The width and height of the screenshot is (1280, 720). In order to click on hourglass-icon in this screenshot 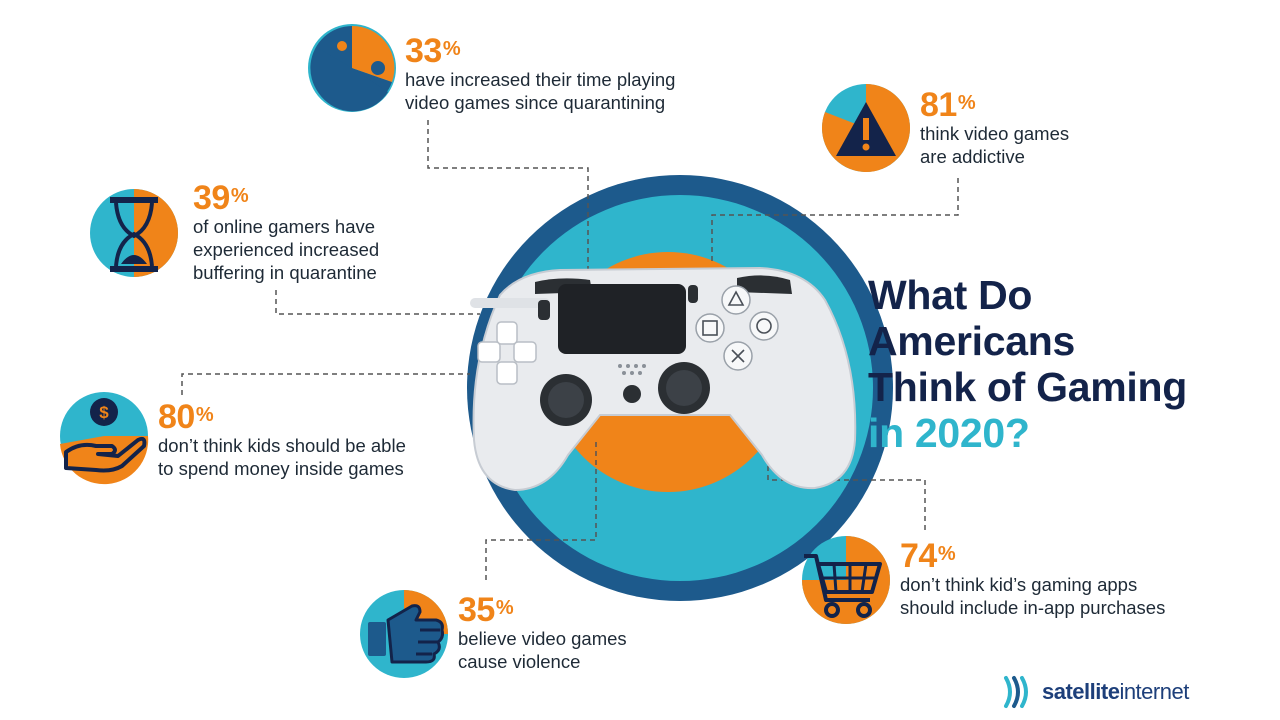, I will do `click(134, 233)`.